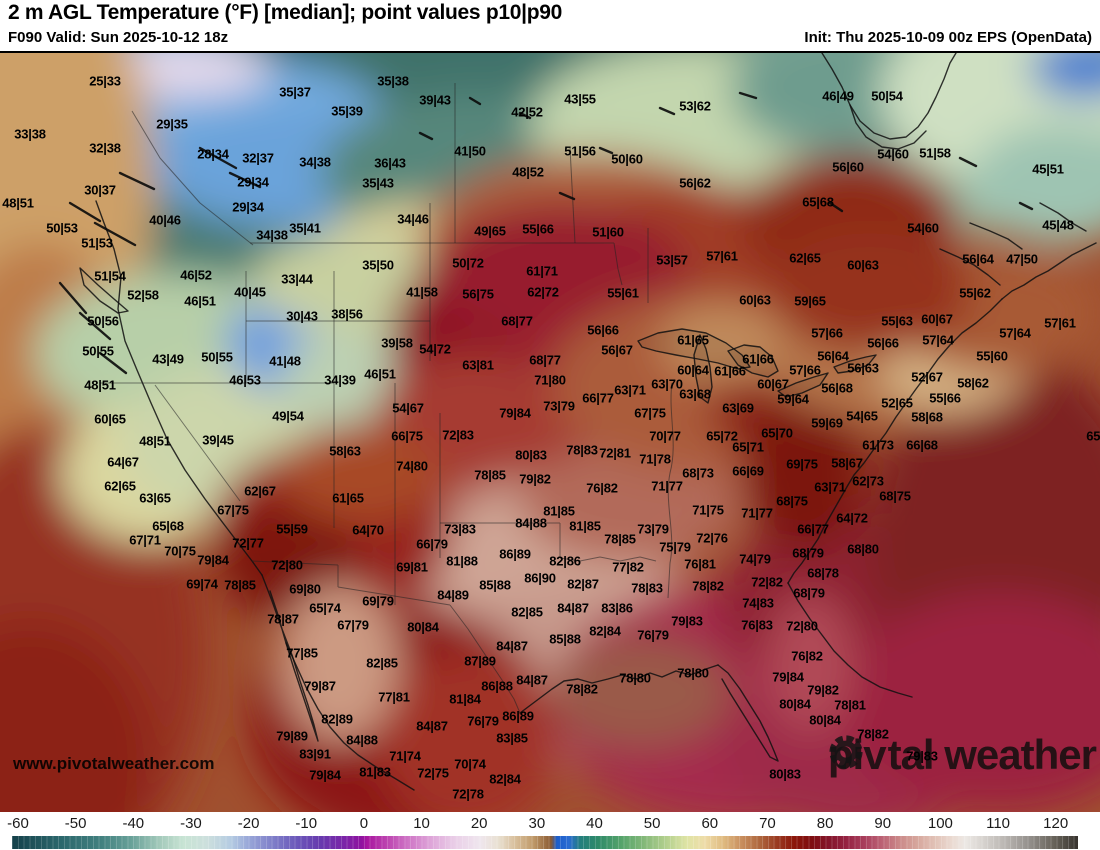 The width and height of the screenshot is (1100, 850). I want to click on pivotal-weather-watermark: piv tal weather, so click(962, 754).